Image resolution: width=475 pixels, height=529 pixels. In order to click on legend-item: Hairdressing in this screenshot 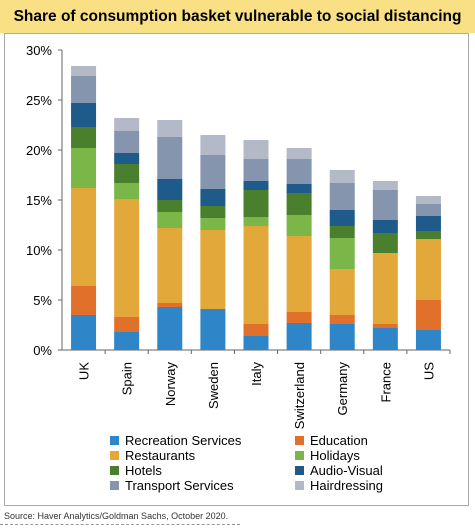, I will do `click(339, 485)`.